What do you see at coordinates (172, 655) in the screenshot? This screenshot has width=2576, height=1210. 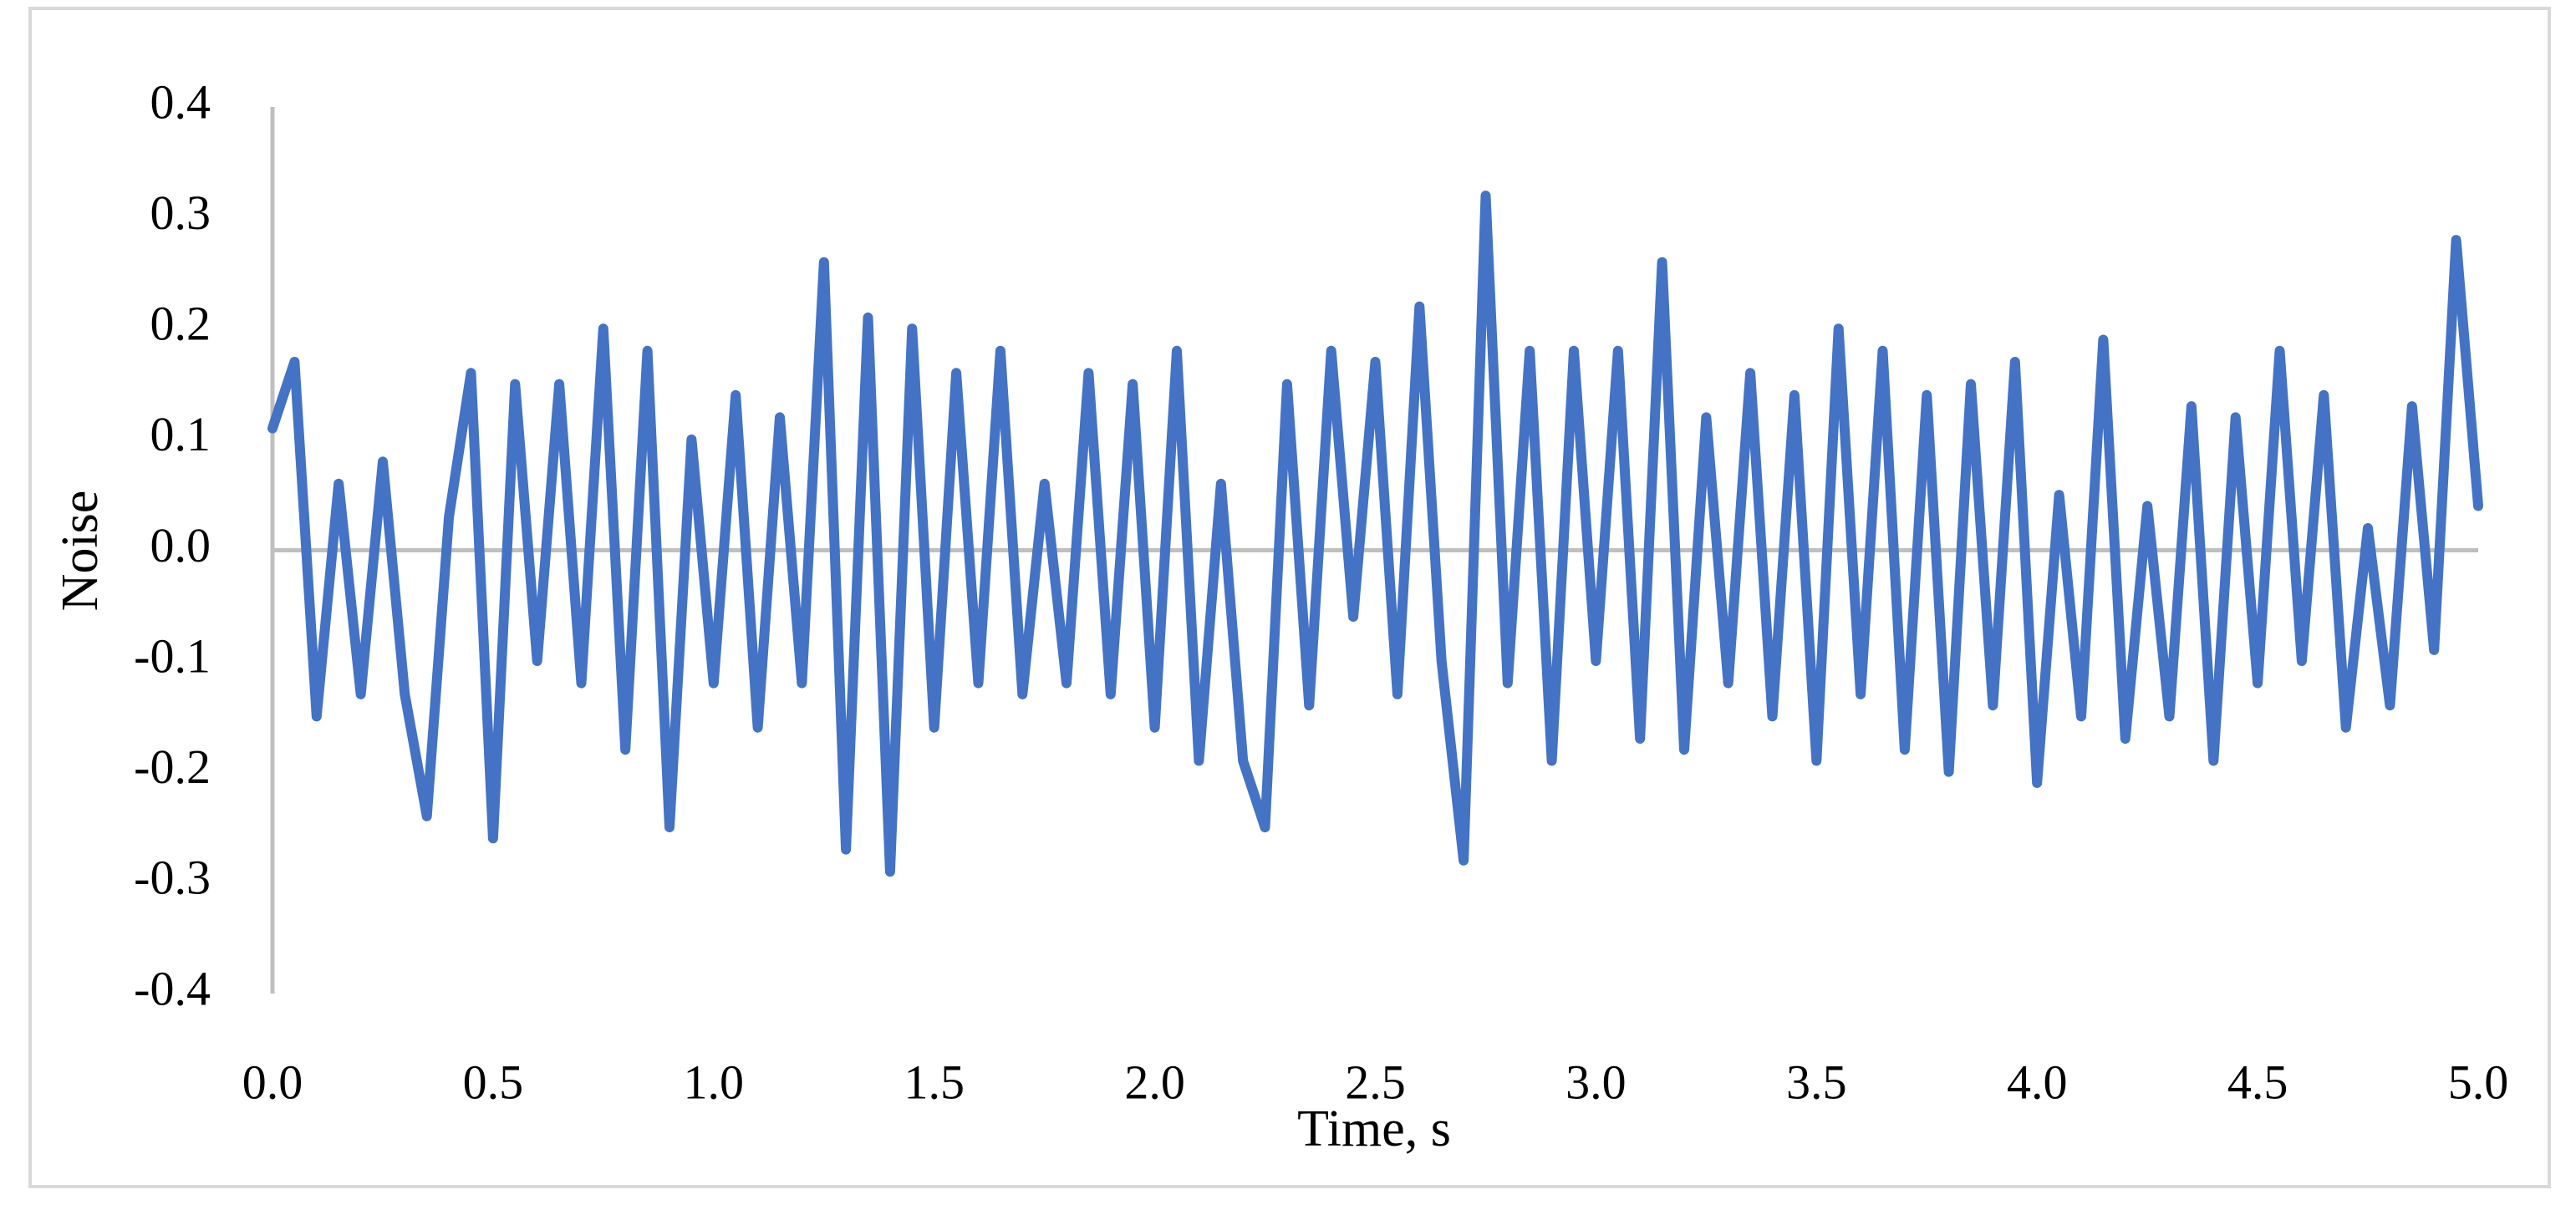 I see `y-tick-label: -0.1` at bounding box center [172, 655].